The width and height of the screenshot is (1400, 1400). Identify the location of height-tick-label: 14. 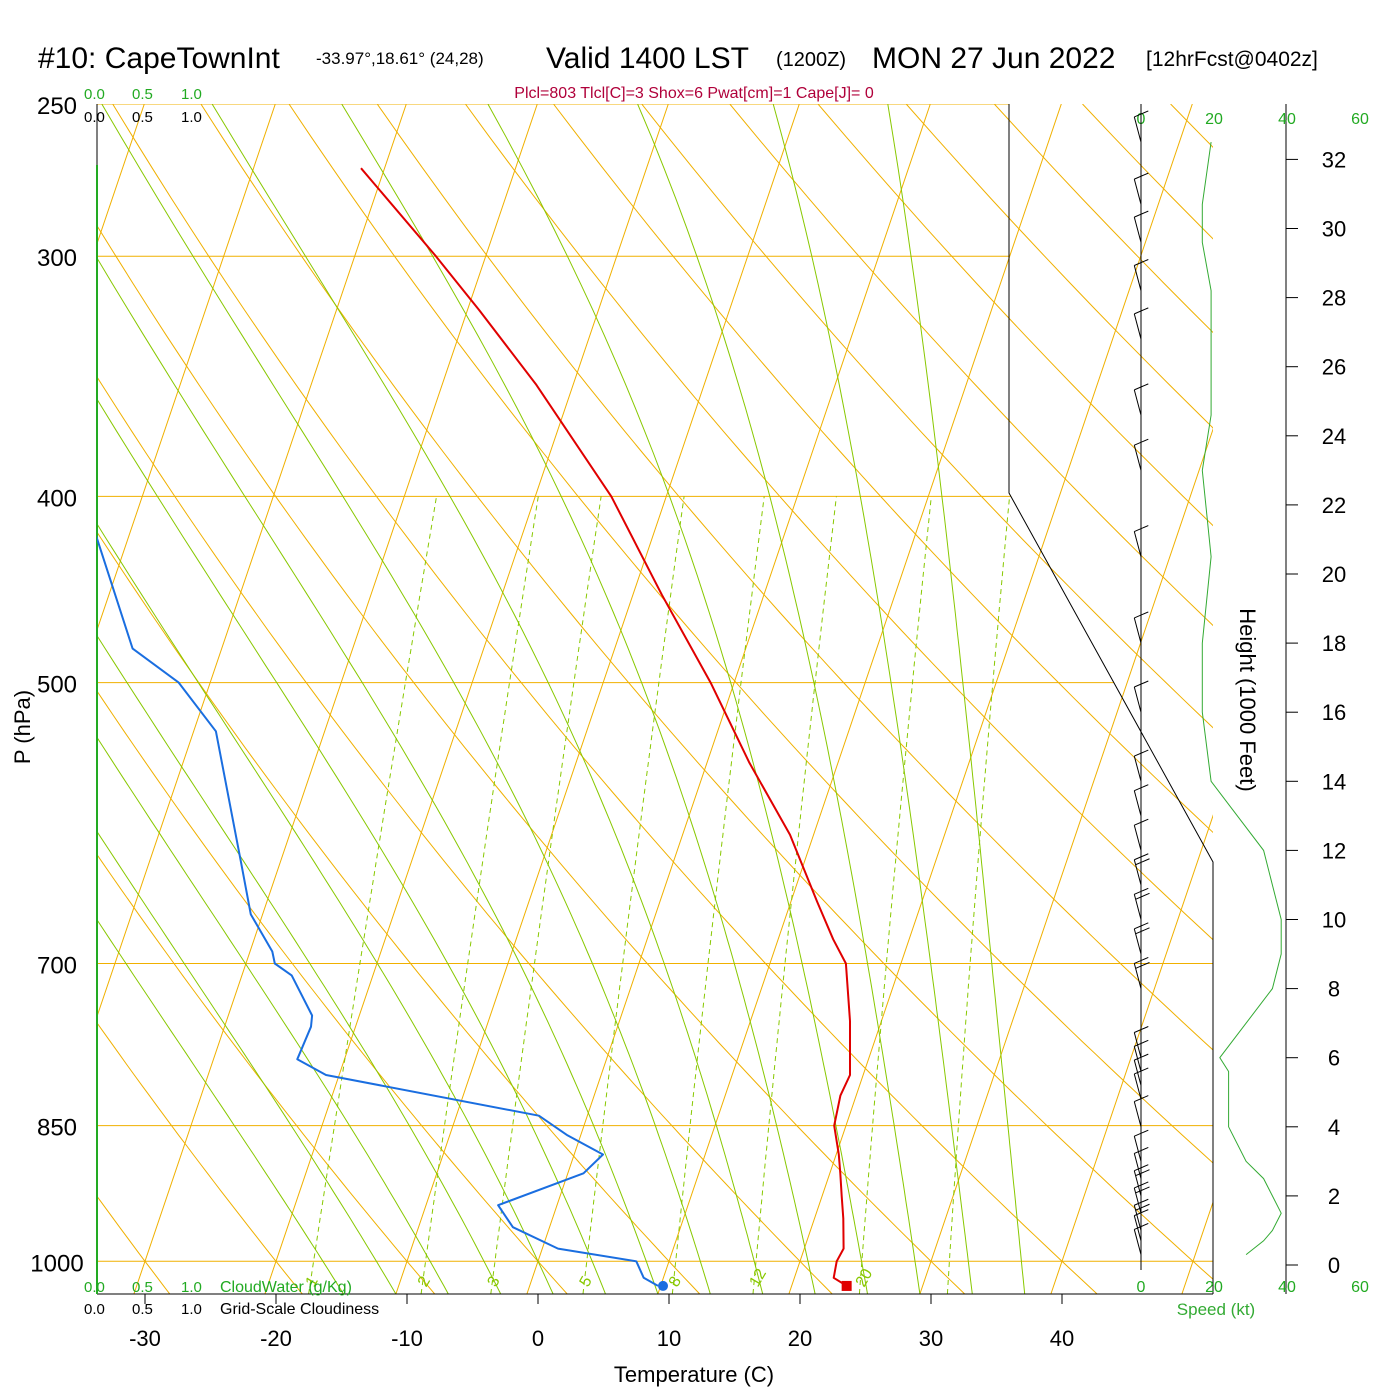
(1334, 781).